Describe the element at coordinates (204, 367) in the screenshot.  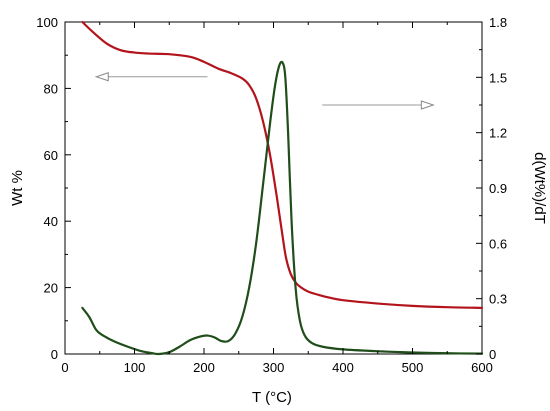
I see `x-tick-label: 200` at that location.